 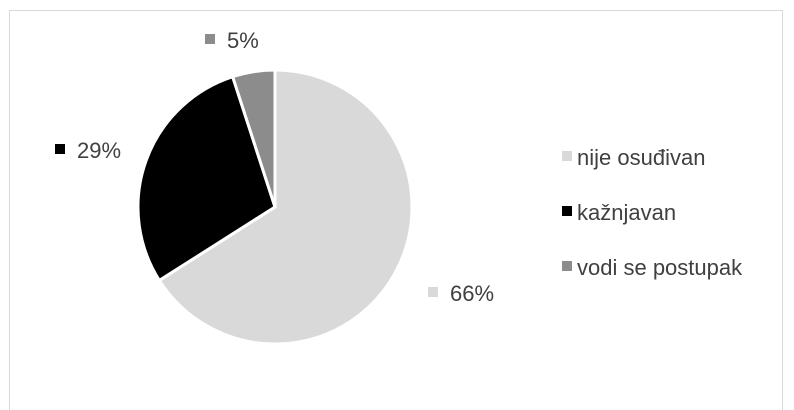 What do you see at coordinates (660, 267) in the screenshot?
I see `legend-entry: vodi se postupak` at bounding box center [660, 267].